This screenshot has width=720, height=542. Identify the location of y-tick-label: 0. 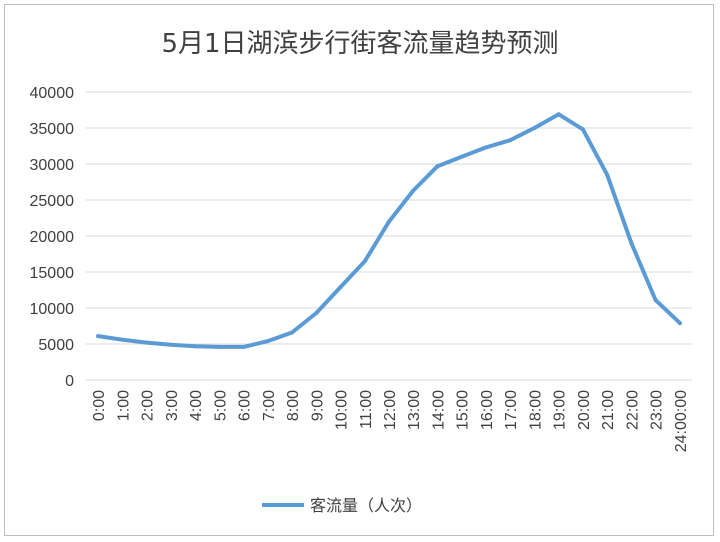
(69, 381).